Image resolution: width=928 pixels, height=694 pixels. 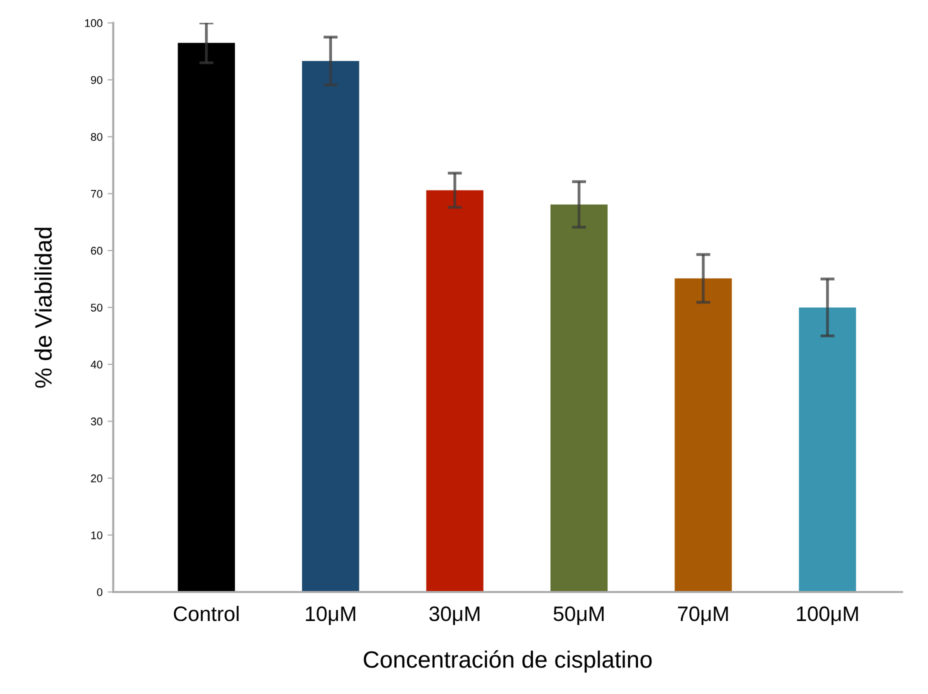 I want to click on x-tick-label: 70μM, so click(x=703, y=615).